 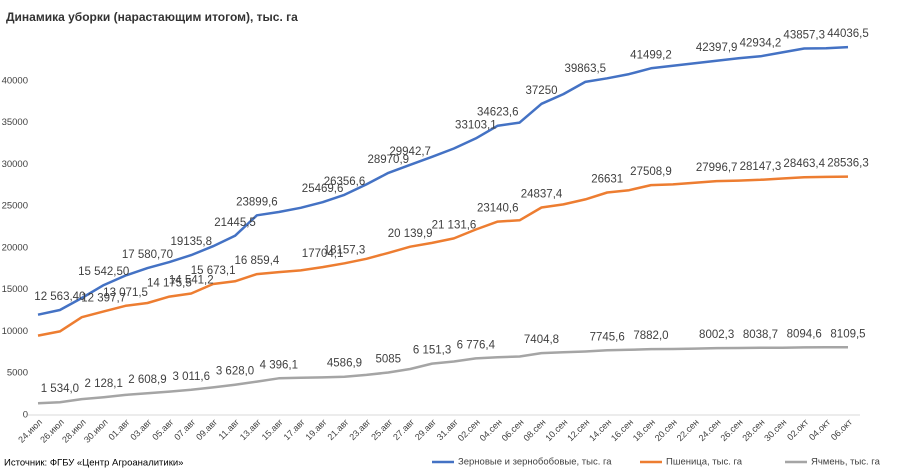 What do you see at coordinates (513, 430) in the screenshot?
I see `x-tick-label: 06.сен` at bounding box center [513, 430].